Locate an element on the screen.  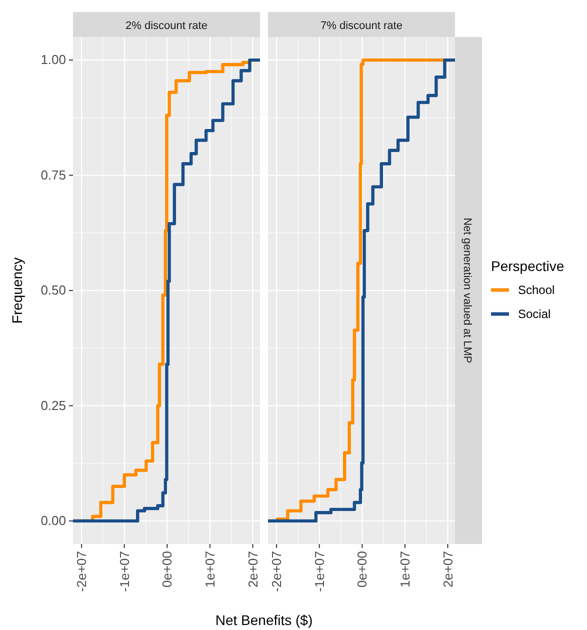
legend-title: Perspective is located at coordinates (527, 266).